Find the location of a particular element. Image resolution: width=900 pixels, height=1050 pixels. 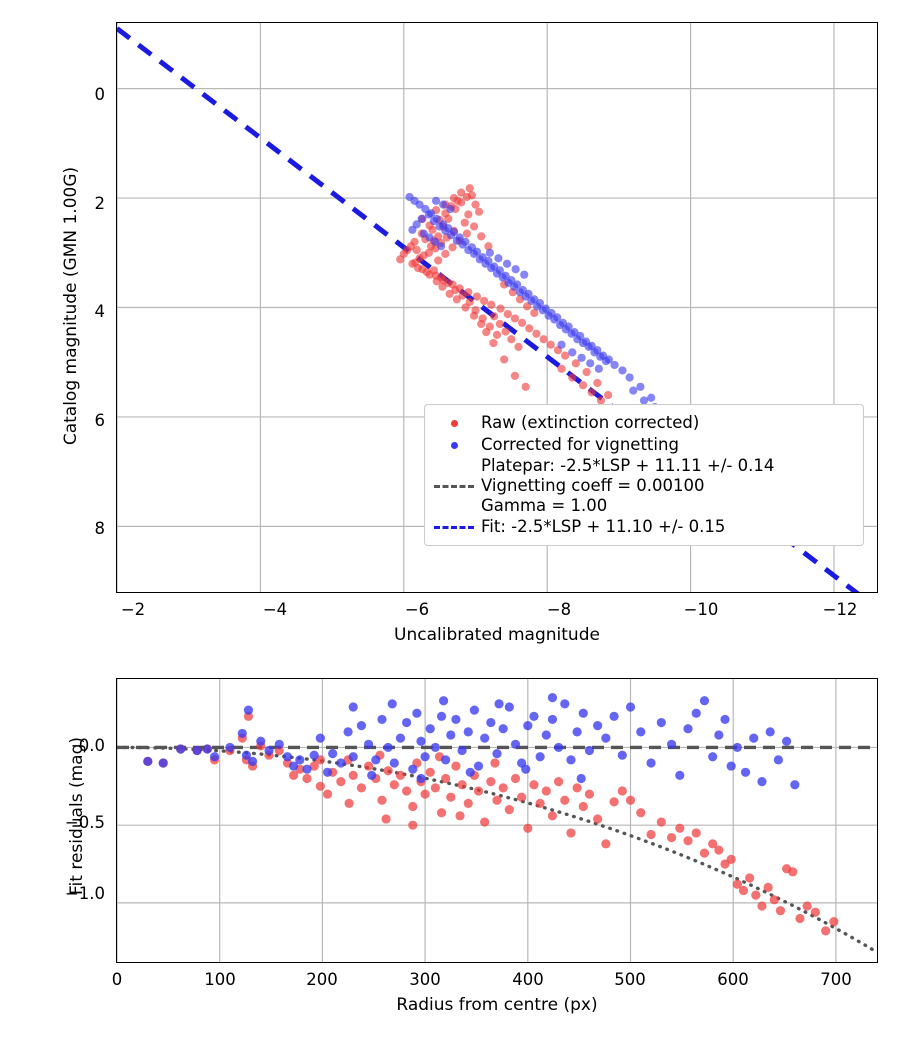

top-plot-xtick-m4: −4 is located at coordinates (275, 609).